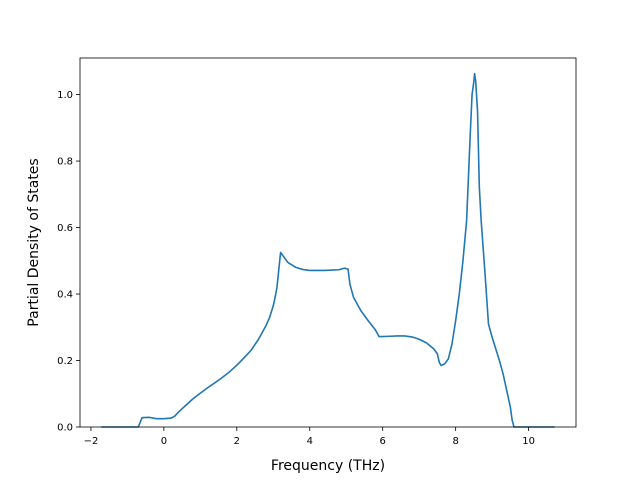 This screenshot has height=480, width=640. What do you see at coordinates (237, 441) in the screenshot?
I see `x-tick-label: 2` at bounding box center [237, 441].